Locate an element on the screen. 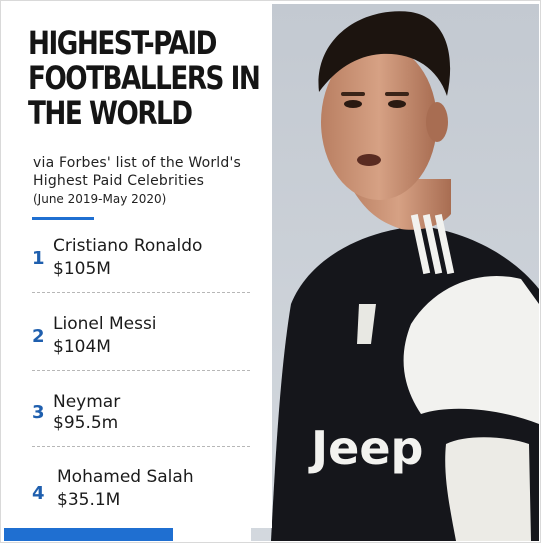 This screenshot has height=543, width=541. club-crest is located at coordinates (366, 324).